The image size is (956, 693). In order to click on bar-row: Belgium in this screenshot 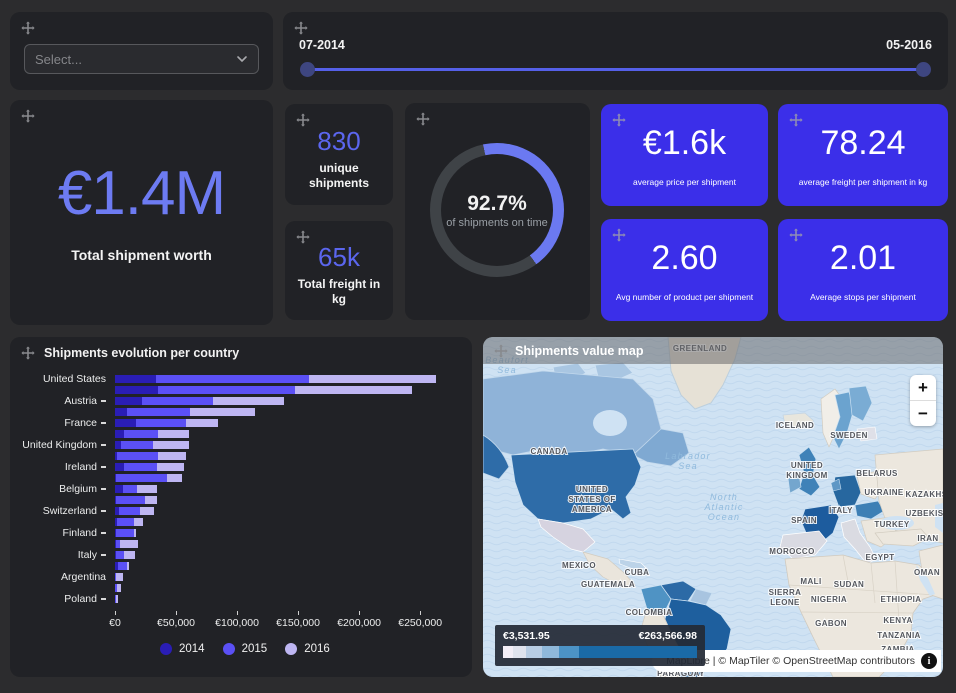, I will do `click(237, 490)`.